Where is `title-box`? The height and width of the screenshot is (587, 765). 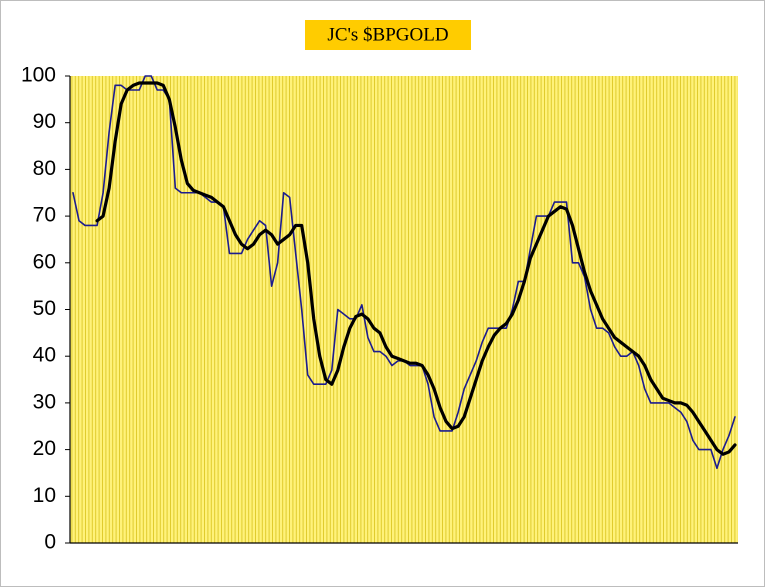
title-box is located at coordinates (388, 35).